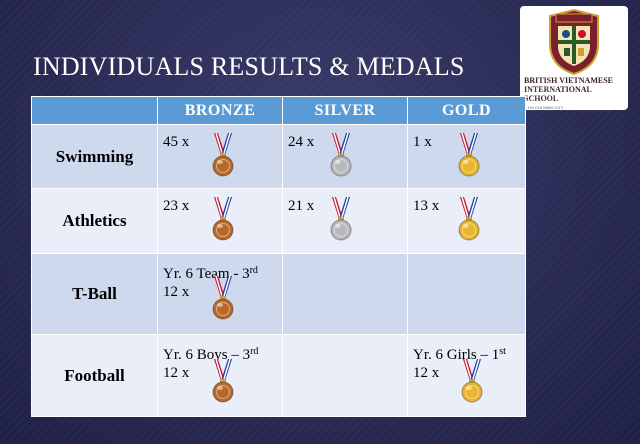 This screenshot has width=640, height=444. Describe the element at coordinates (301, 206) in the screenshot. I see `result-count: 21 x` at that location.